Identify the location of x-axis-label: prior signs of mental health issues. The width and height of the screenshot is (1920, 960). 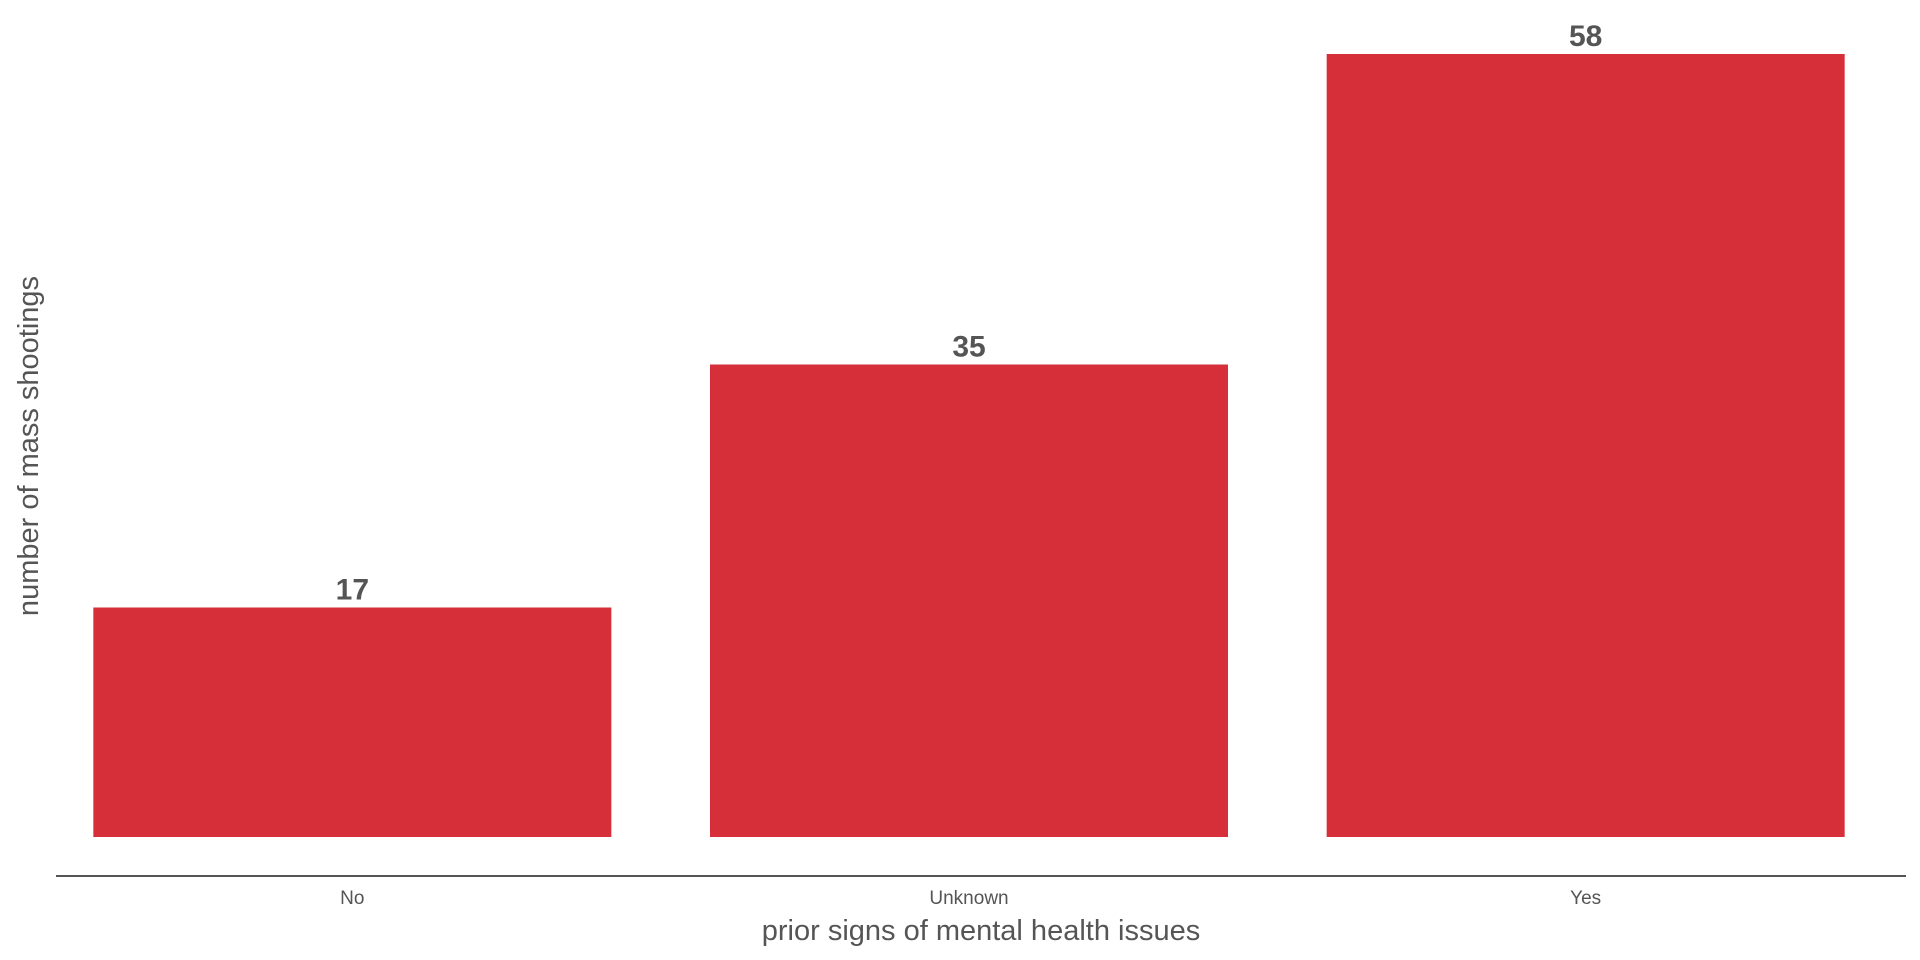
(981, 931).